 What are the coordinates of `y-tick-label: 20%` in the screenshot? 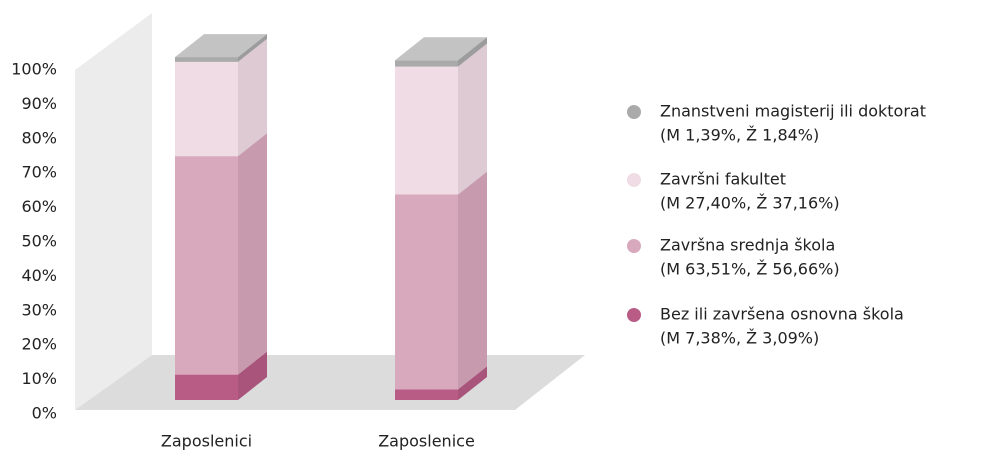 It's located at (39, 344).